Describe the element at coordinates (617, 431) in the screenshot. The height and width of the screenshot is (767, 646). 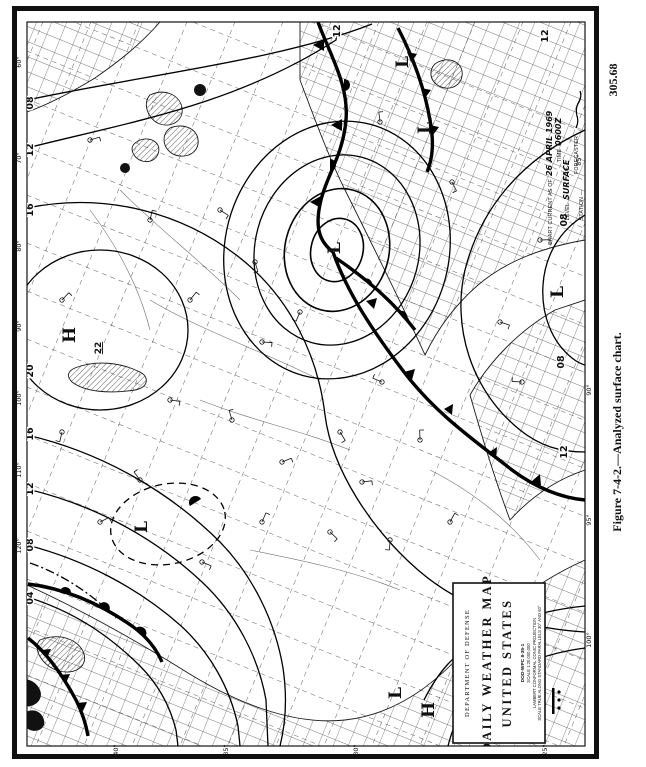
I see `figure-caption: Figure 7-4-2.—Analyzed surface chart.` at that location.